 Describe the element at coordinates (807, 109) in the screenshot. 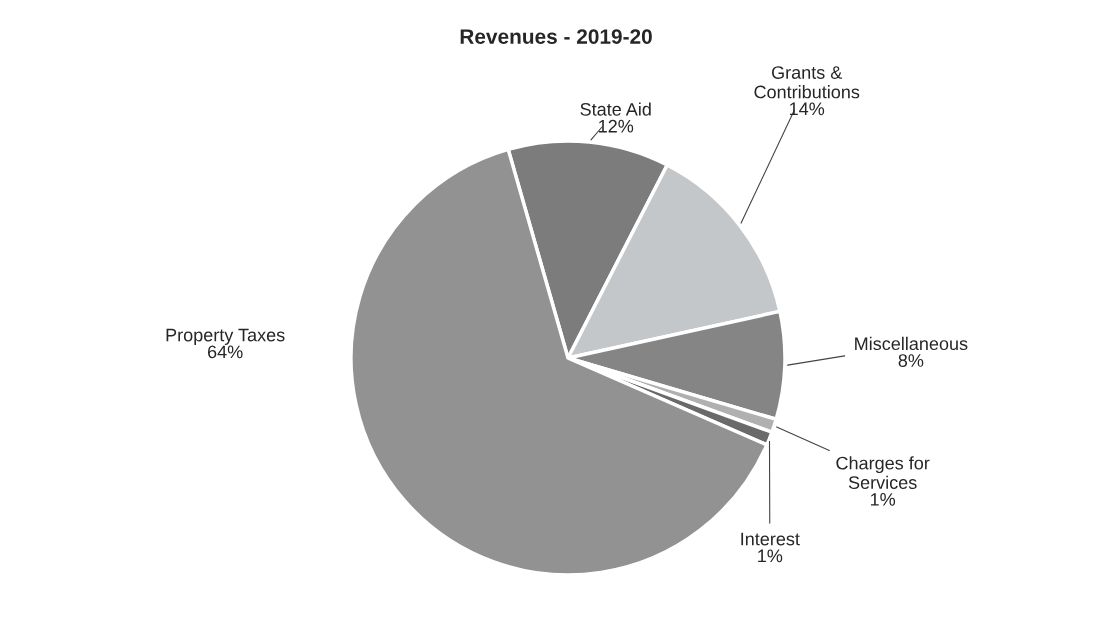

I see `data-label: 14%` at that location.